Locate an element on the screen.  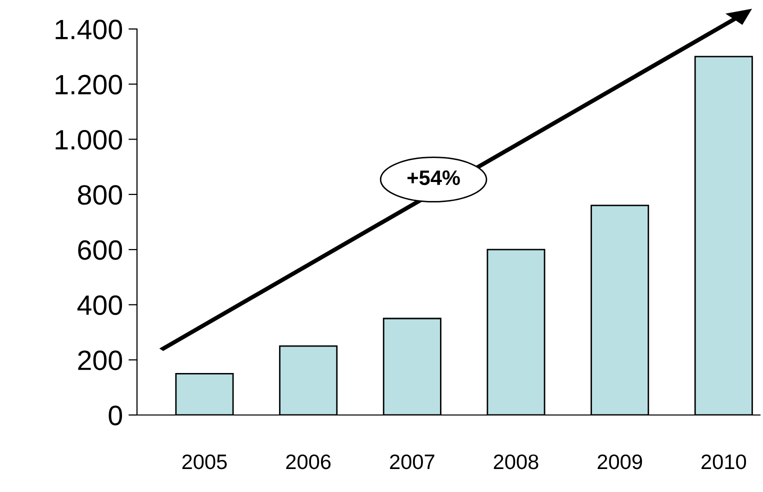
x-tick-label: 2005 is located at coordinates (204, 462).